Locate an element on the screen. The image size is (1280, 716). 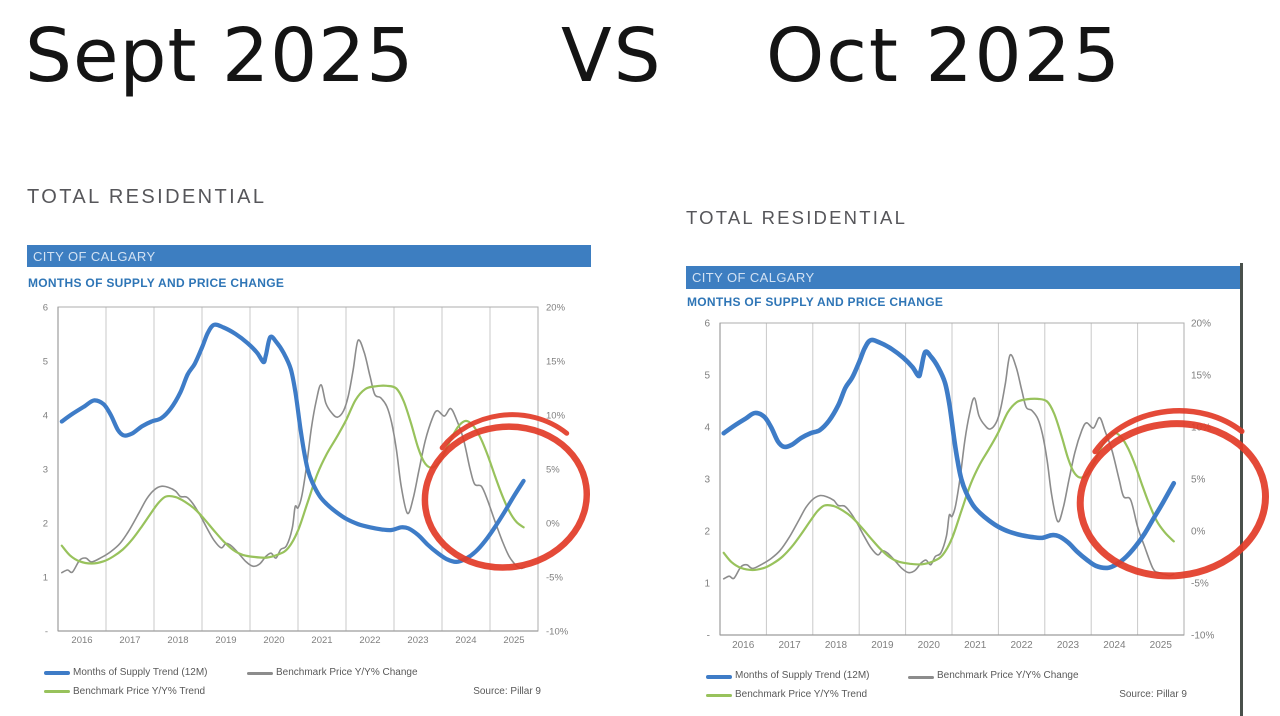
oct-chart-subtitle: MONTHS OF SUPPLY AND PRICE CHANGE is located at coordinates (815, 302).